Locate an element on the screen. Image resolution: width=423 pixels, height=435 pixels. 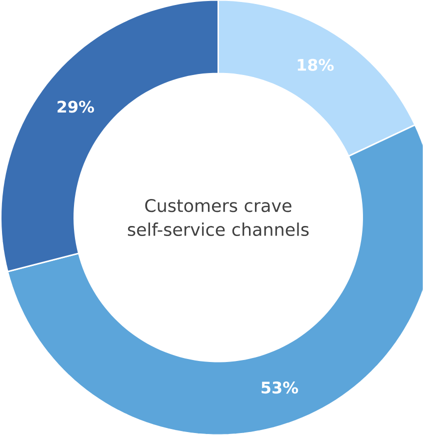
data-label: 53% is located at coordinates (280, 388).